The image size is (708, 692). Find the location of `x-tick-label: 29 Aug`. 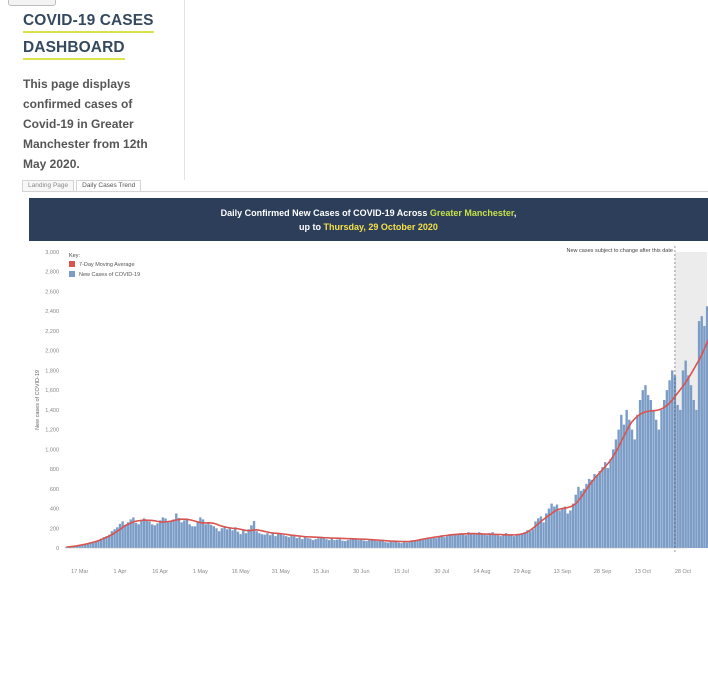

x-tick-label: 29 Aug is located at coordinates (522, 572).